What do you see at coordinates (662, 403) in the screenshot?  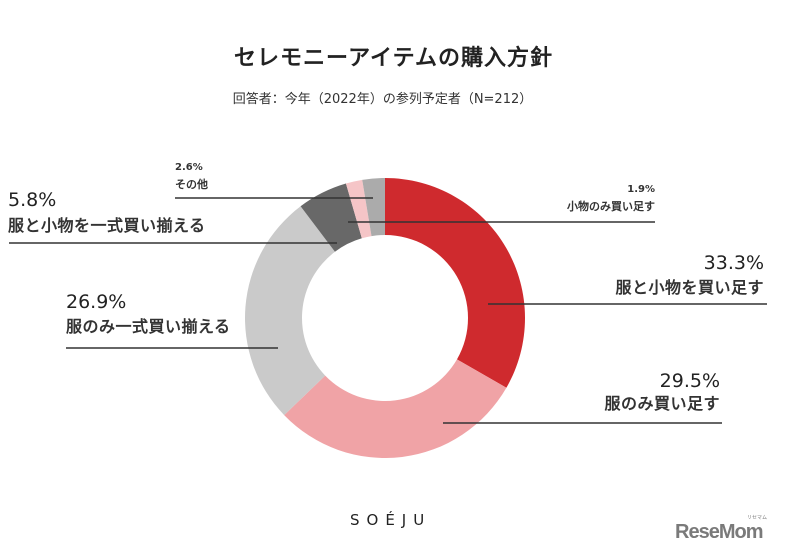 I see `label-category-clothes-only: 服のみ買い足す` at bounding box center [662, 403].